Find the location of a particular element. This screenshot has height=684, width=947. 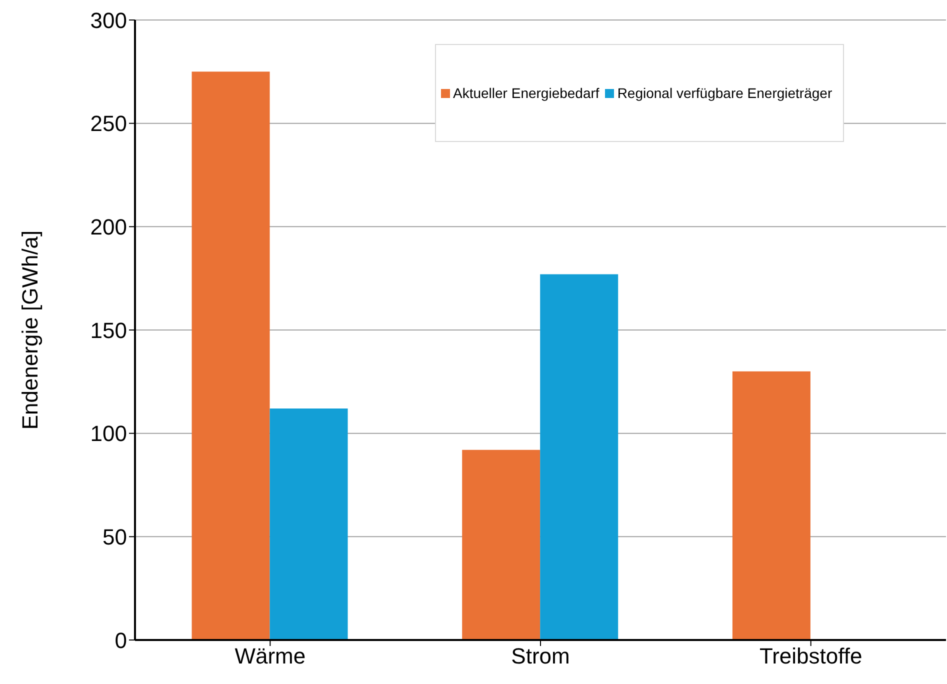

y-tick-label: 150 is located at coordinates (108, 330).